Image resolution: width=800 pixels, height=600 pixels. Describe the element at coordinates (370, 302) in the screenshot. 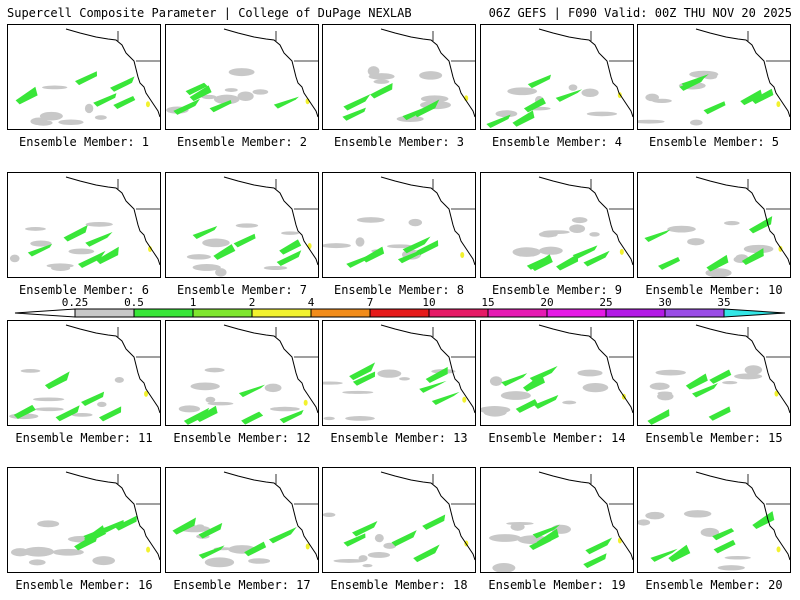

I see `colorbar-tick-label: 7` at that location.